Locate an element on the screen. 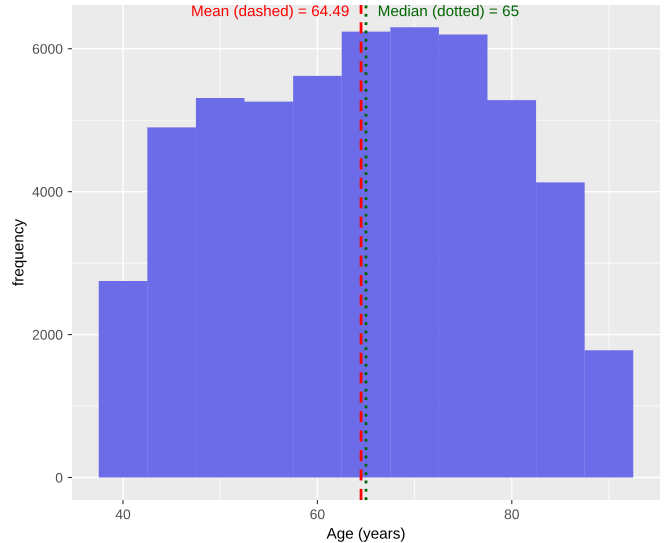  x-tick-label: 40 is located at coordinates (123, 514).